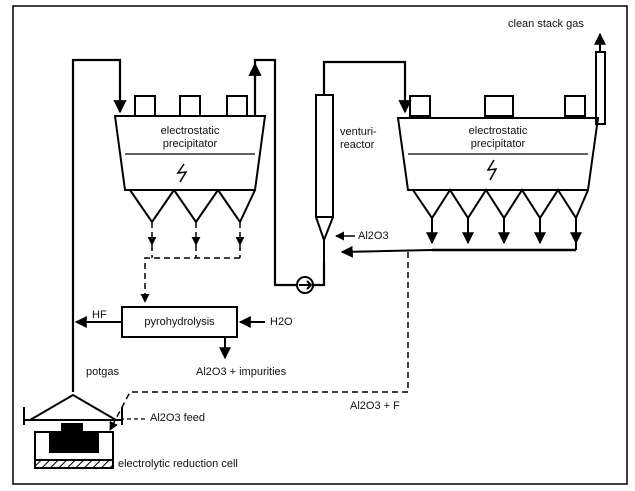  What do you see at coordinates (190, 160) in the screenshot?
I see `left-precipitator` at bounding box center [190, 160].